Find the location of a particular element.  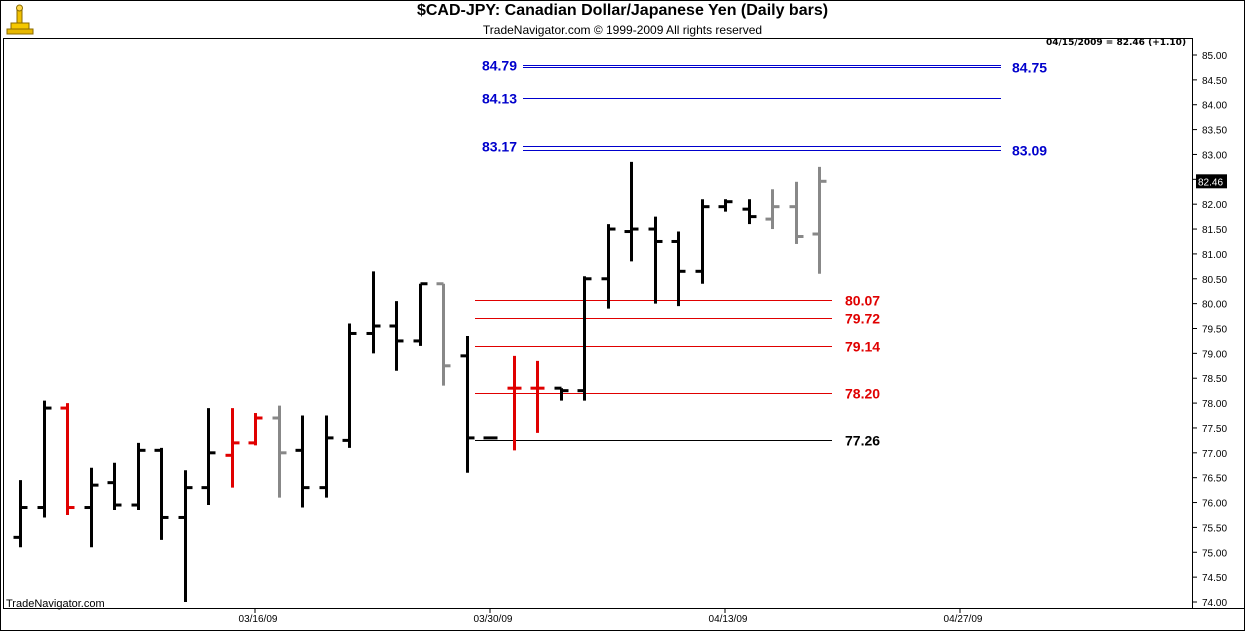

y-tick-label: 84.50 is located at coordinates (1214, 81).